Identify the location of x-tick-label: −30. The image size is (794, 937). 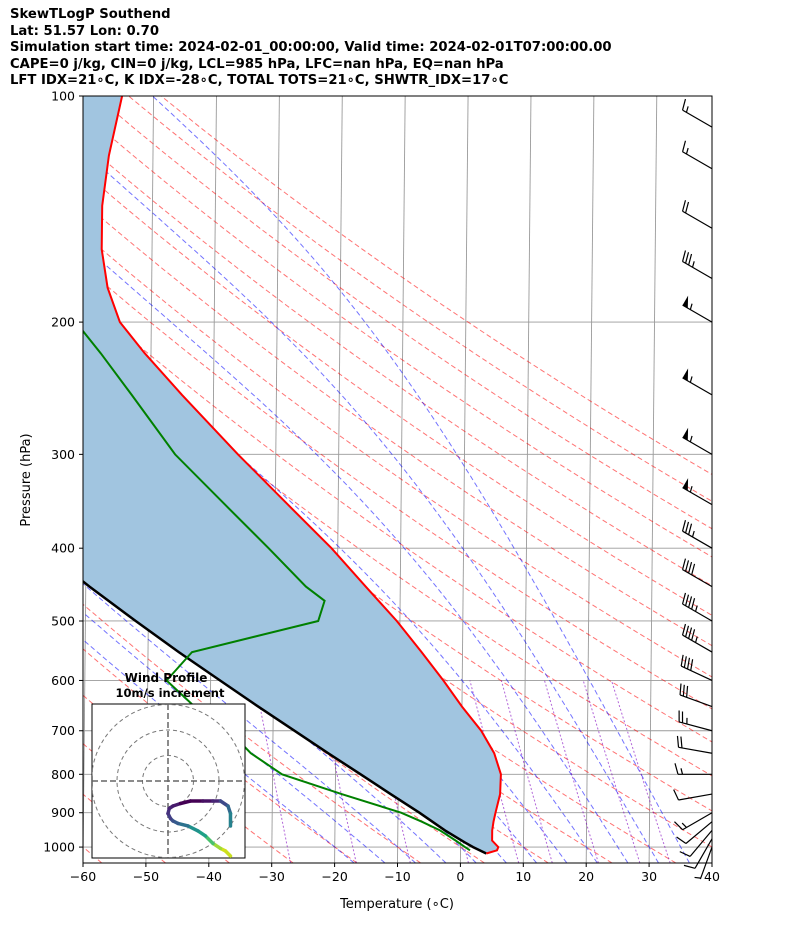
(272, 876).